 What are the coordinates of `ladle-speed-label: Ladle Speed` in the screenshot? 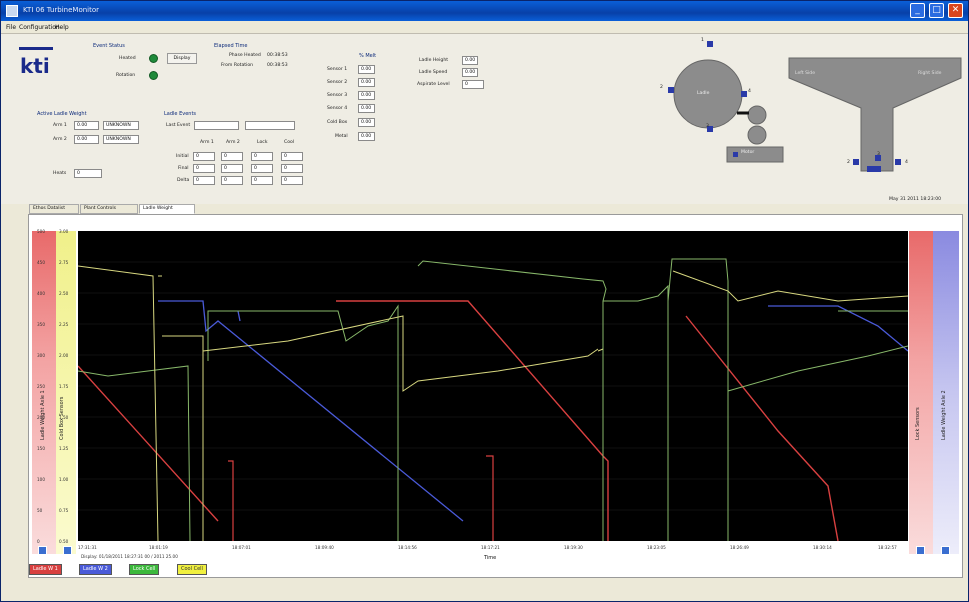 It's located at (433, 72).